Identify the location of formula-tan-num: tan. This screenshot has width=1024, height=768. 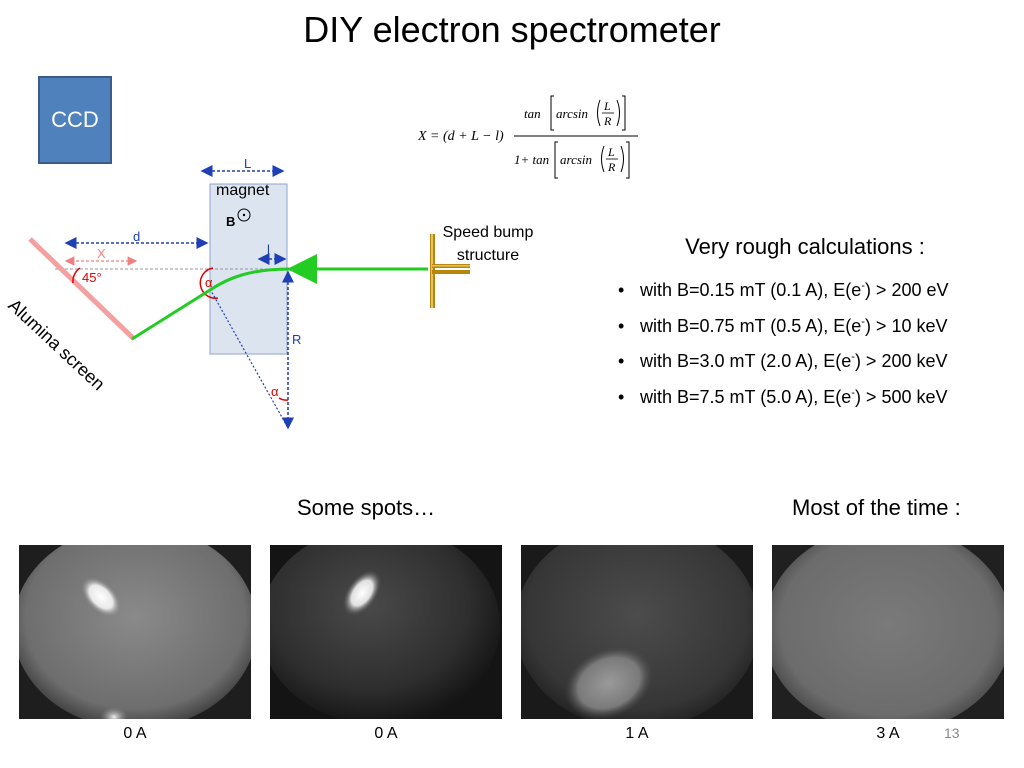
(532, 113).